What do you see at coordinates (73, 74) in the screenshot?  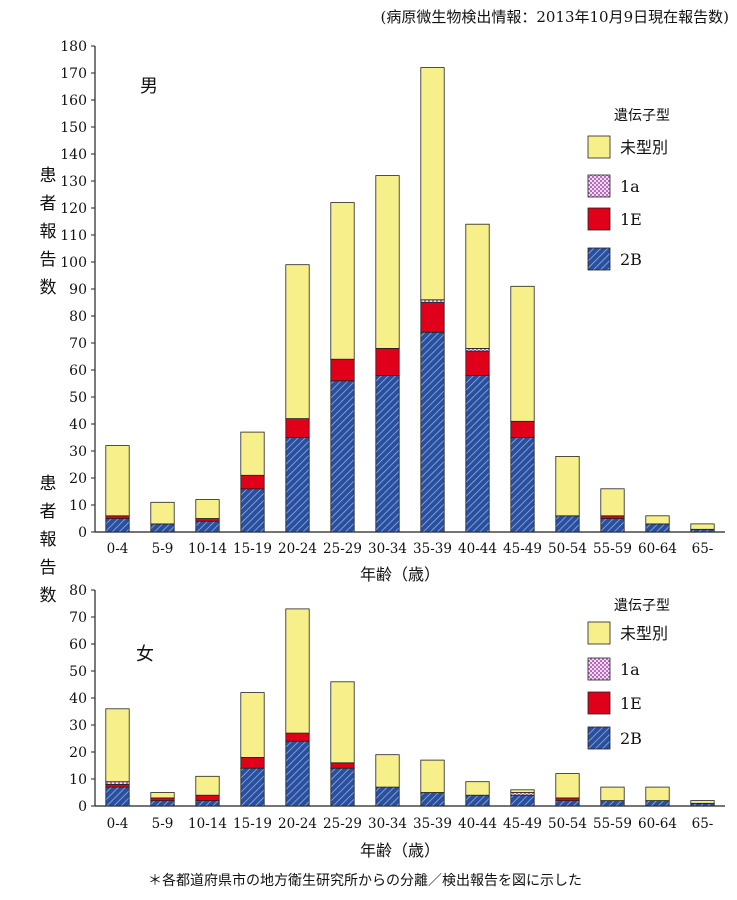 I see `y-tick-label: 170` at bounding box center [73, 74].